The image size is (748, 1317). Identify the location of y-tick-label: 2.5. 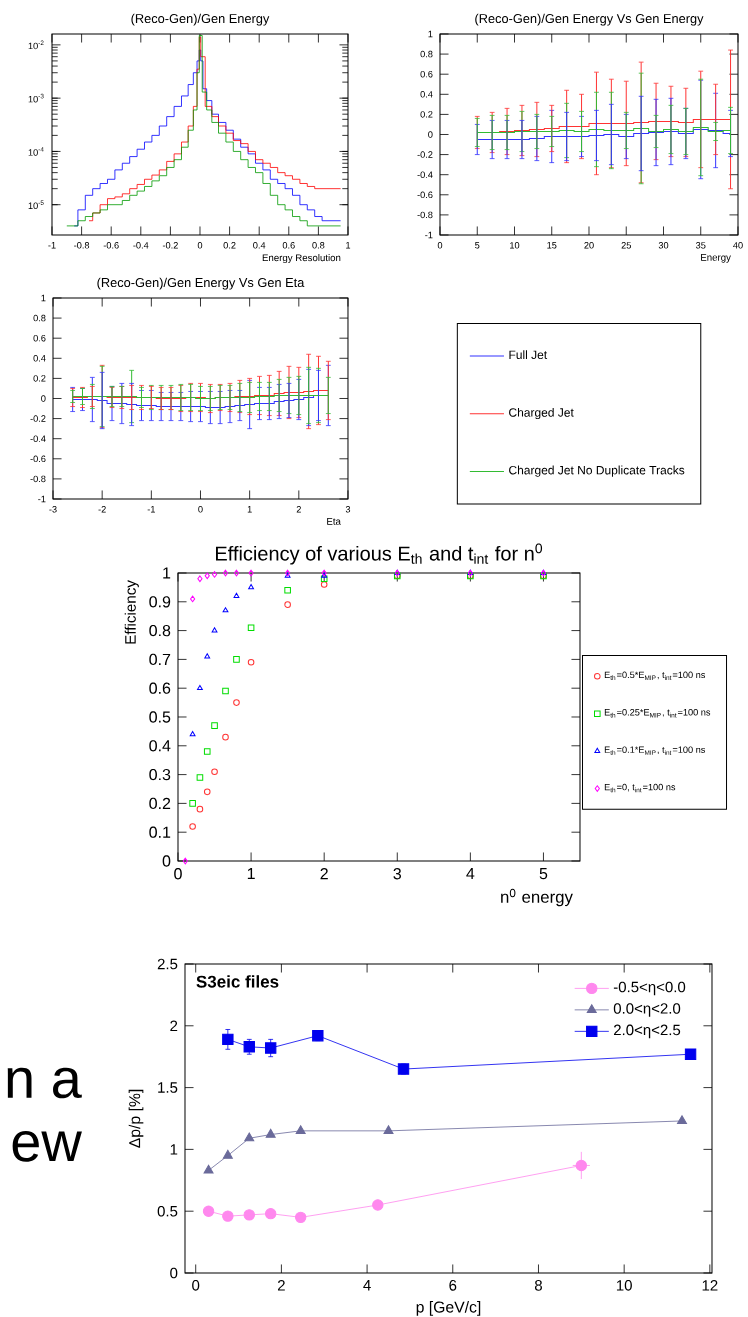
(167, 964).